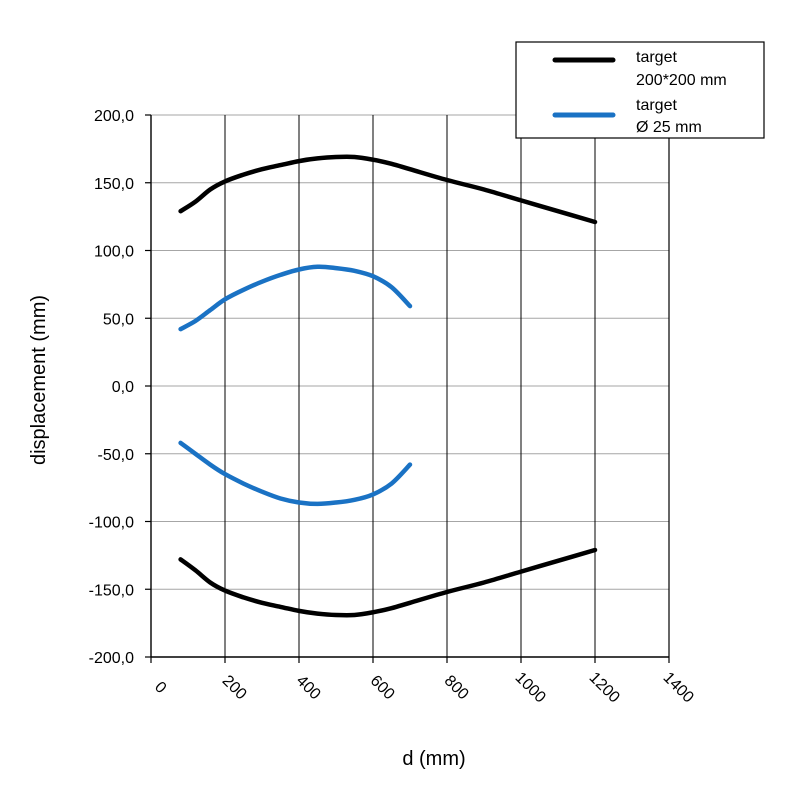 This screenshot has height=800, width=800. Describe the element at coordinates (656, 105) in the screenshot. I see `legend-label-2-line1: target` at that location.